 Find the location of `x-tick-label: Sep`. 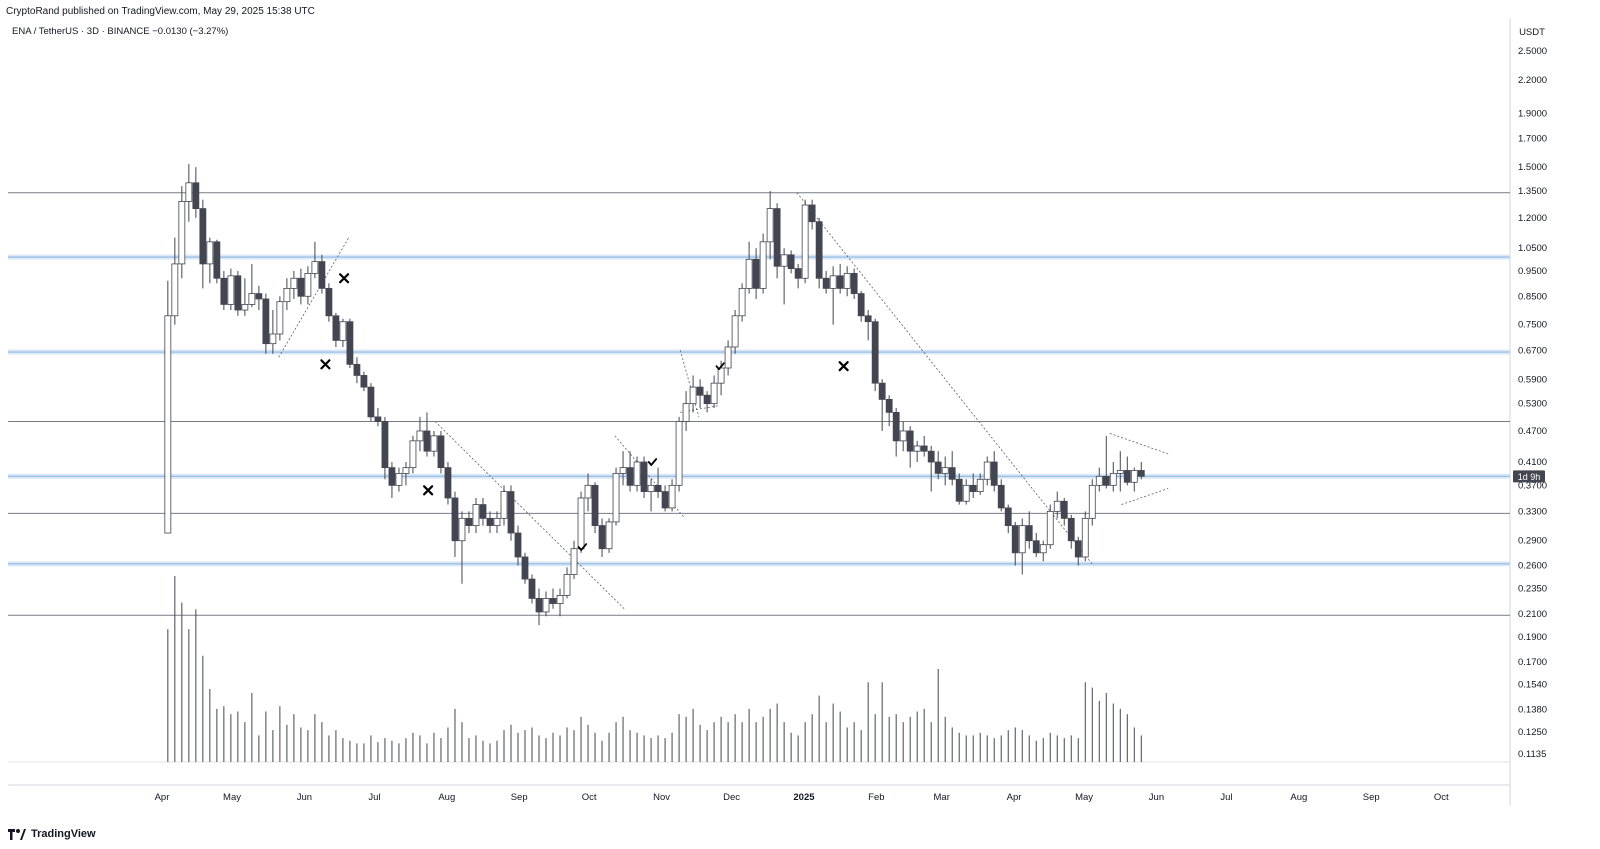

x-tick-label: Sep is located at coordinates (1371, 797).